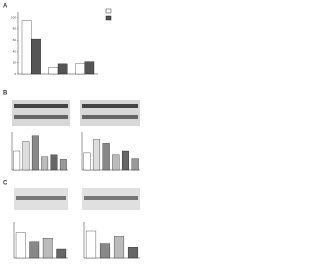 The image size is (320, 267). What do you see at coordinates (15, 29) in the screenshot?
I see `y-tick-label: 80` at bounding box center [15, 29].